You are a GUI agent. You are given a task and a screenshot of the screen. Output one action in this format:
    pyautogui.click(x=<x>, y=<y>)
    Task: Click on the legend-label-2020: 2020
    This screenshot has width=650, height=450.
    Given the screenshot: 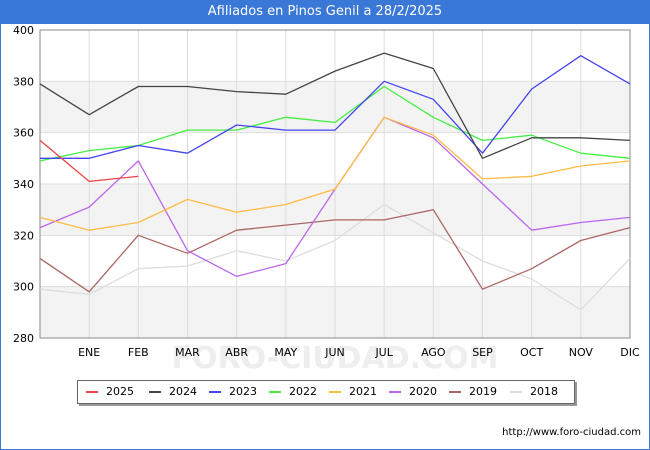 What is the action you would take?
    pyautogui.click(x=423, y=391)
    